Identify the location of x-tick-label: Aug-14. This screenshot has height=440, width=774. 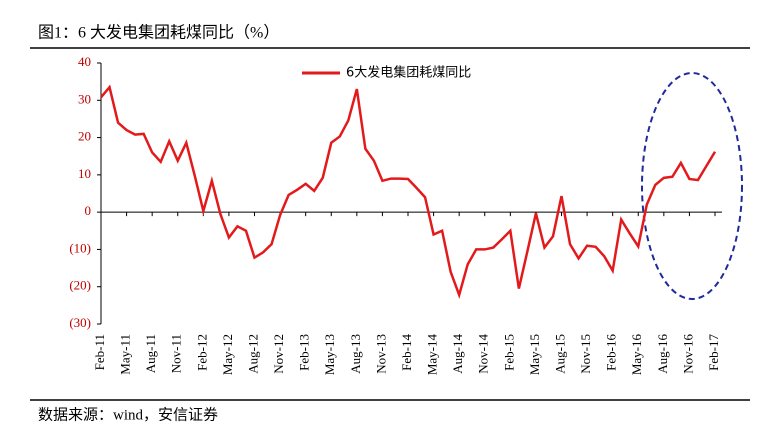
(457, 354).